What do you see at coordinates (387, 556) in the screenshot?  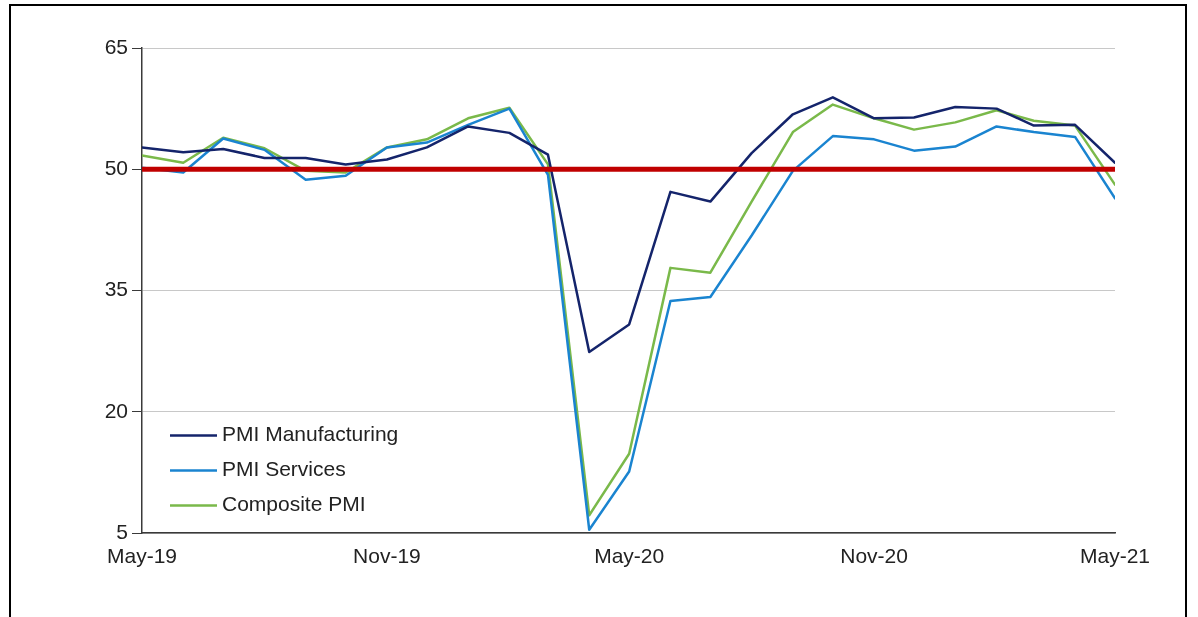 I see `x-tick-label: Nov-19` at bounding box center [387, 556].